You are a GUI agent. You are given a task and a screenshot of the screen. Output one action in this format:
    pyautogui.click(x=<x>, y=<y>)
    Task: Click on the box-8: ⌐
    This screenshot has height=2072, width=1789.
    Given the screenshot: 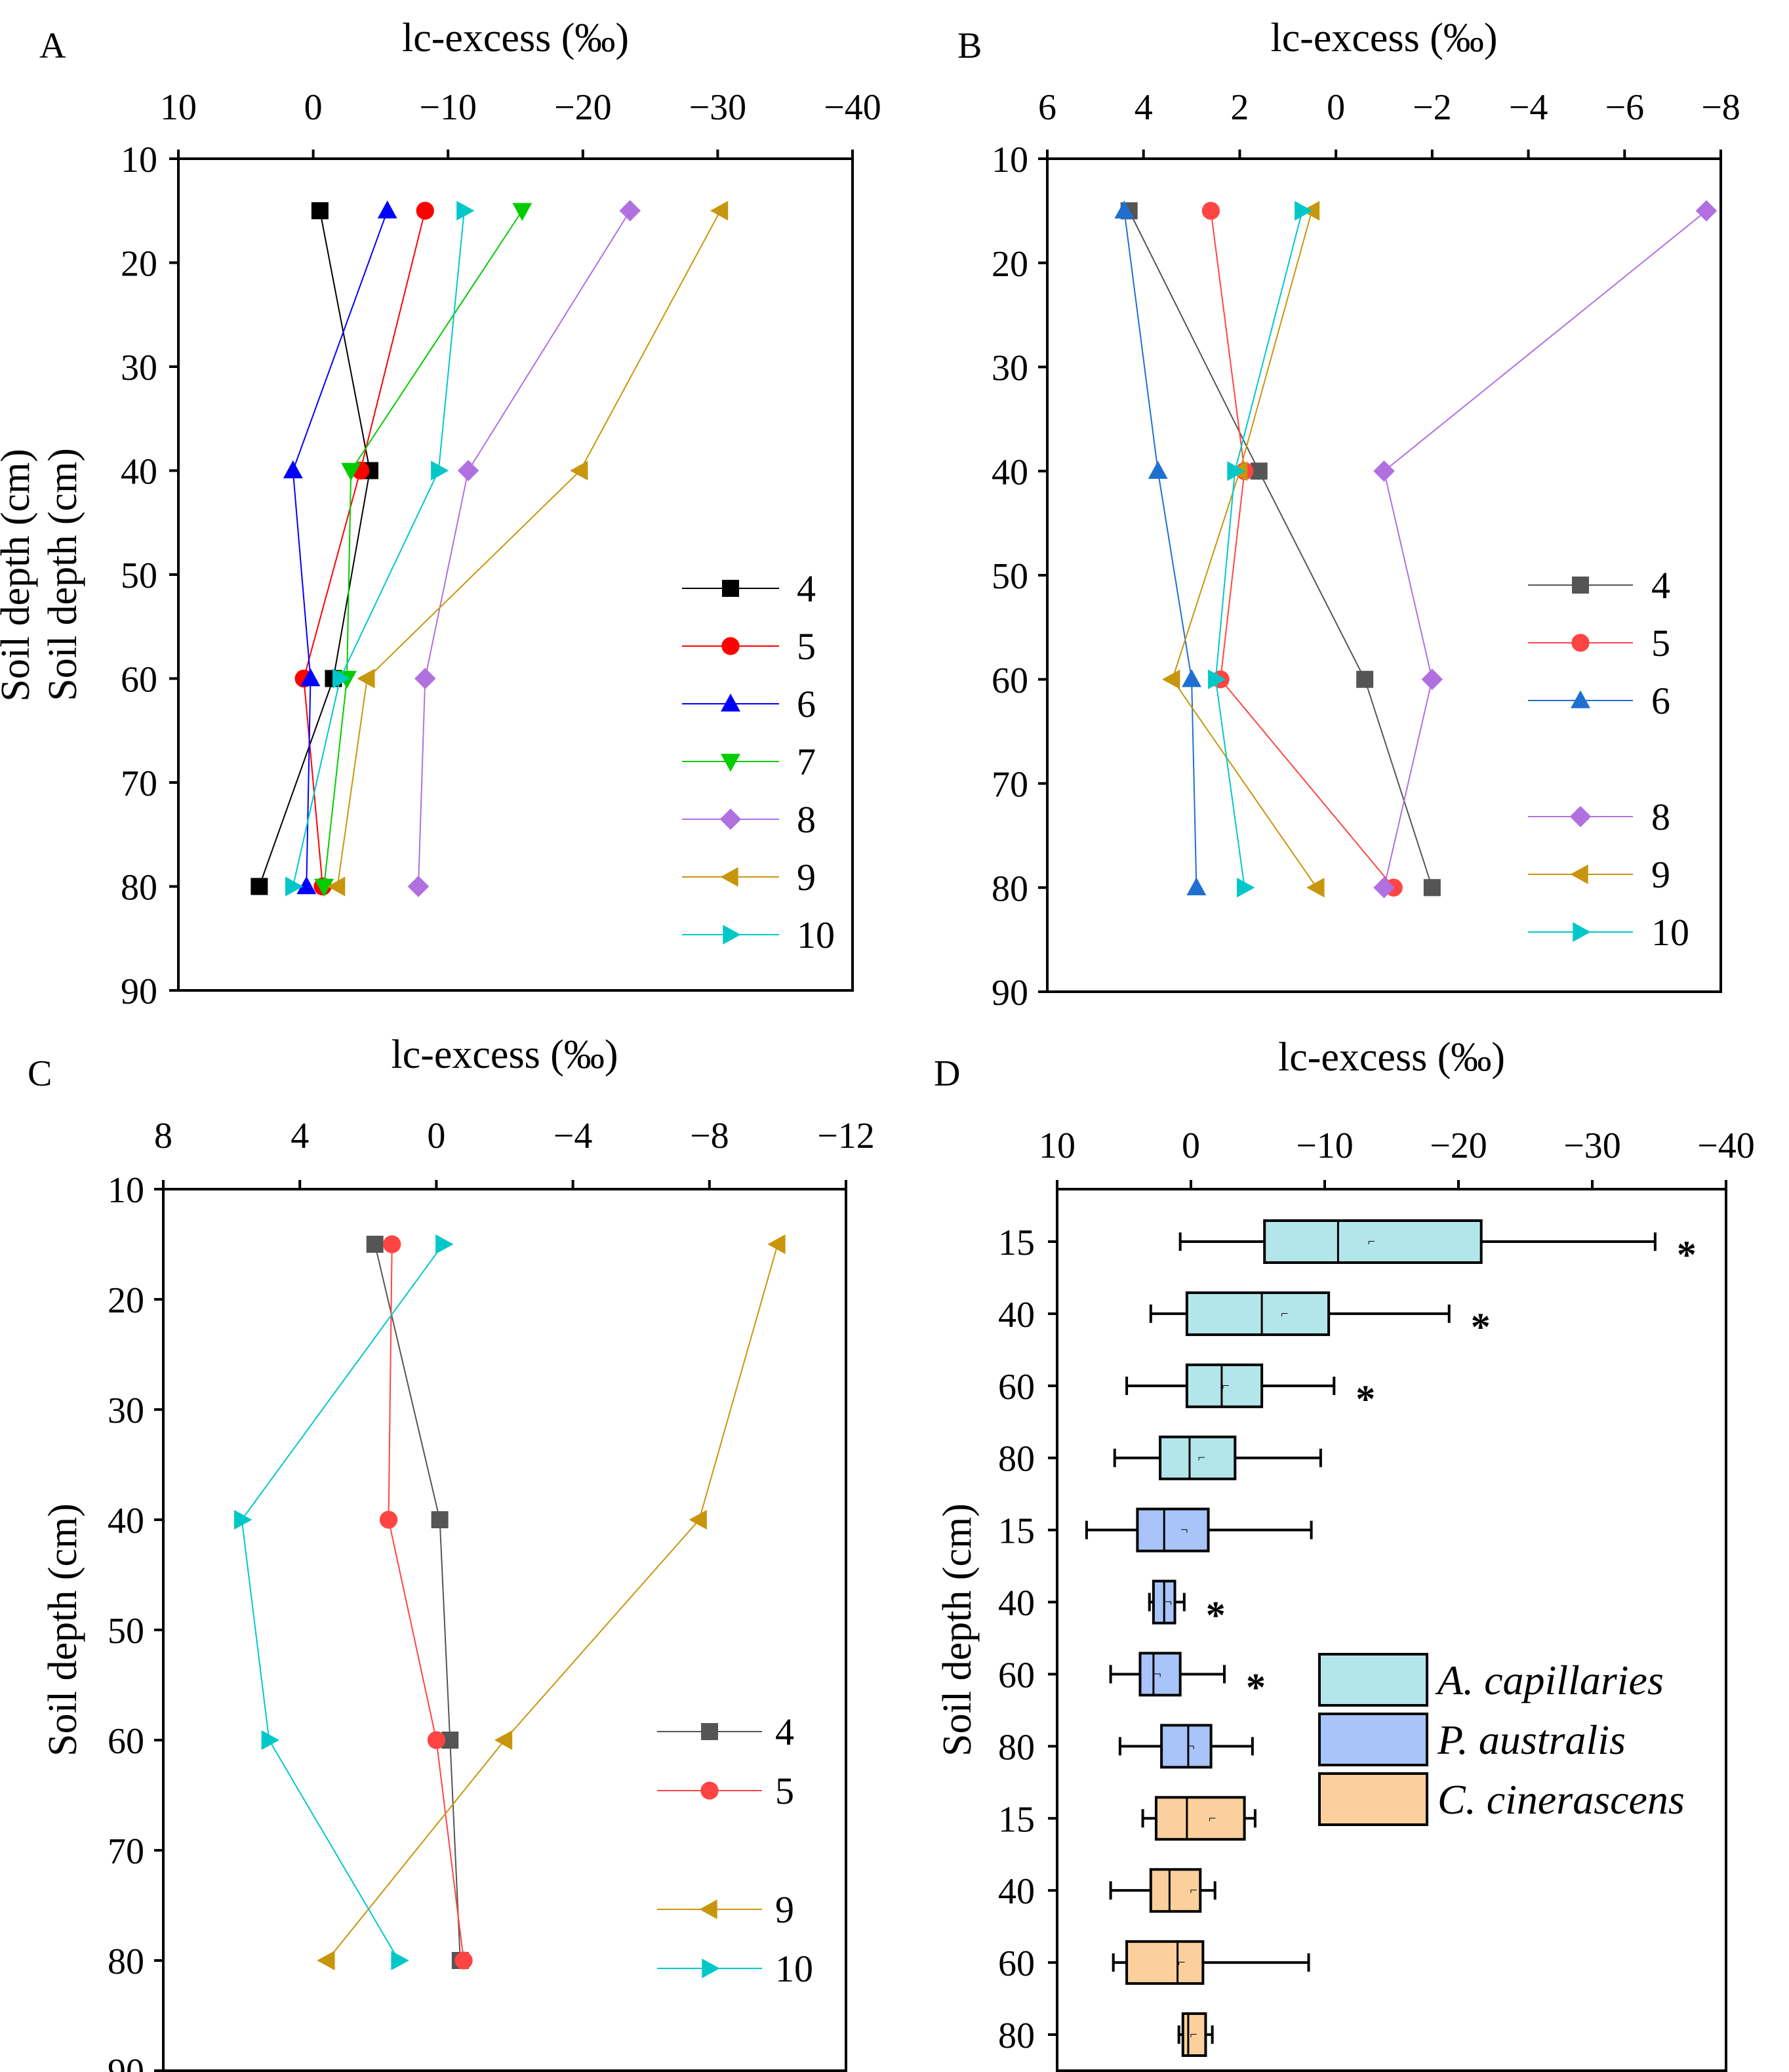 What is the action you would take?
    pyautogui.click(x=1198, y=1818)
    